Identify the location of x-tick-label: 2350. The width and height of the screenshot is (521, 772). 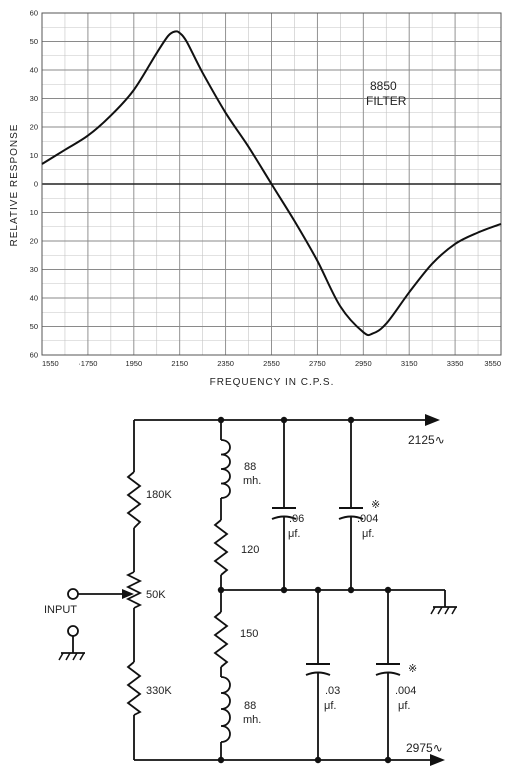
(225, 363).